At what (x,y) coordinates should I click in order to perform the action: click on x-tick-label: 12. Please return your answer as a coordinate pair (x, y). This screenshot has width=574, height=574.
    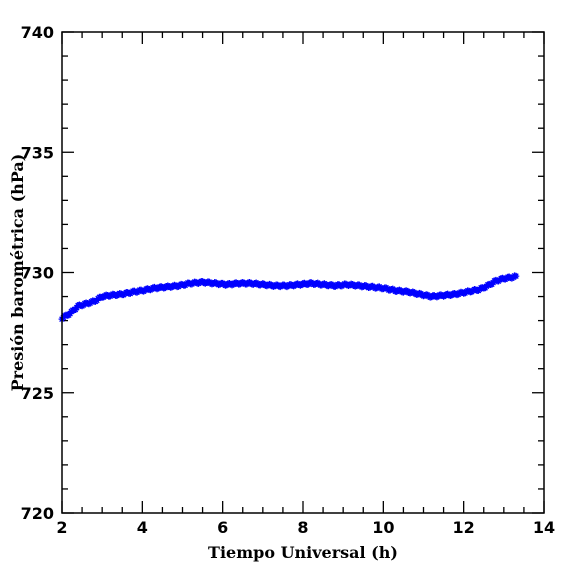
    Looking at the image, I should click on (464, 527).